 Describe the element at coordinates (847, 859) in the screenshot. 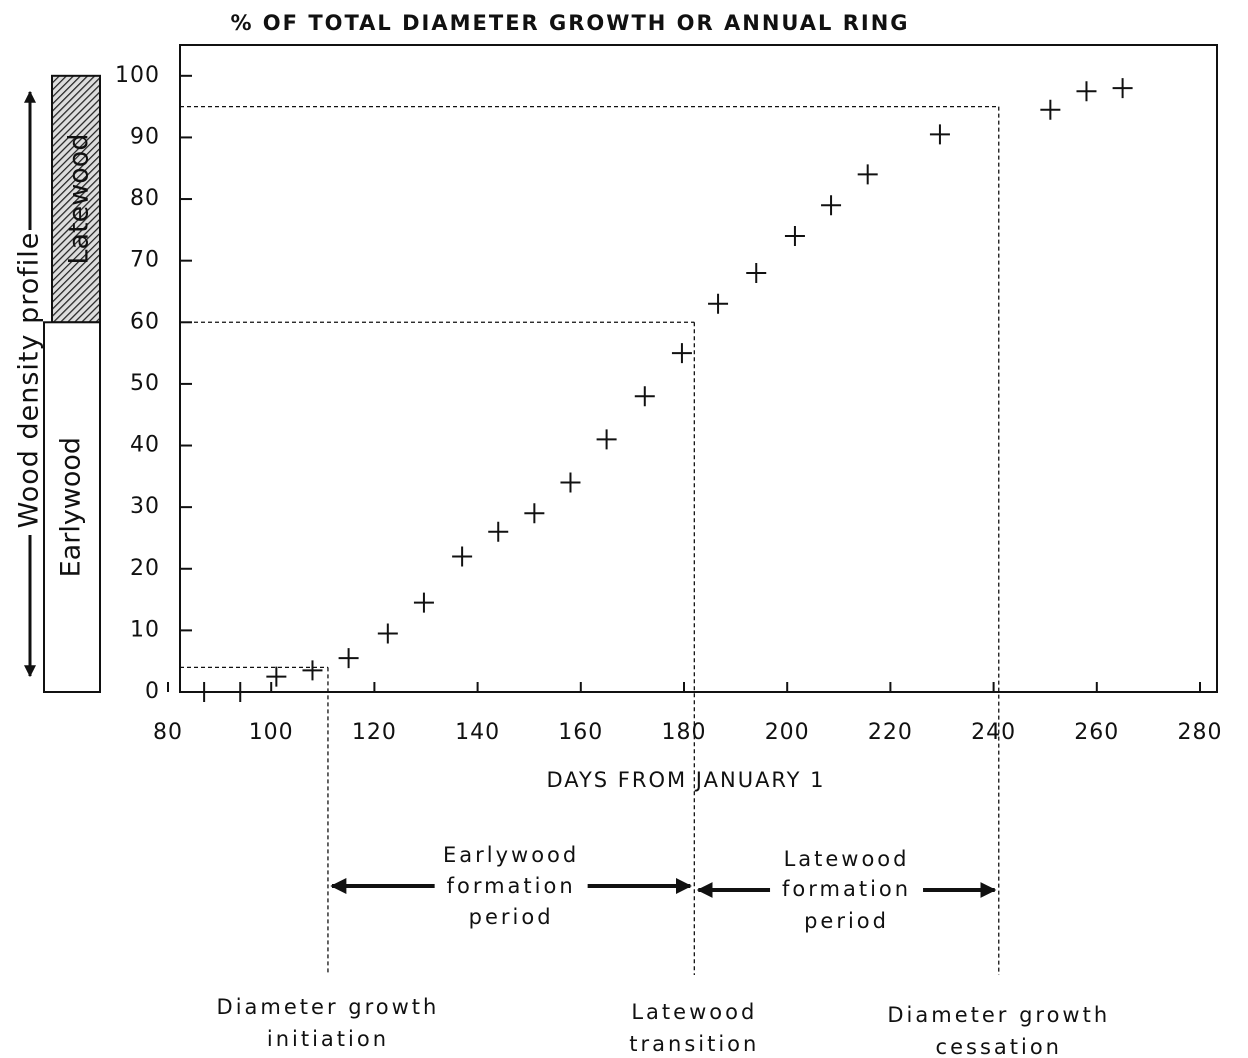

I see `period-label: Latewood` at that location.